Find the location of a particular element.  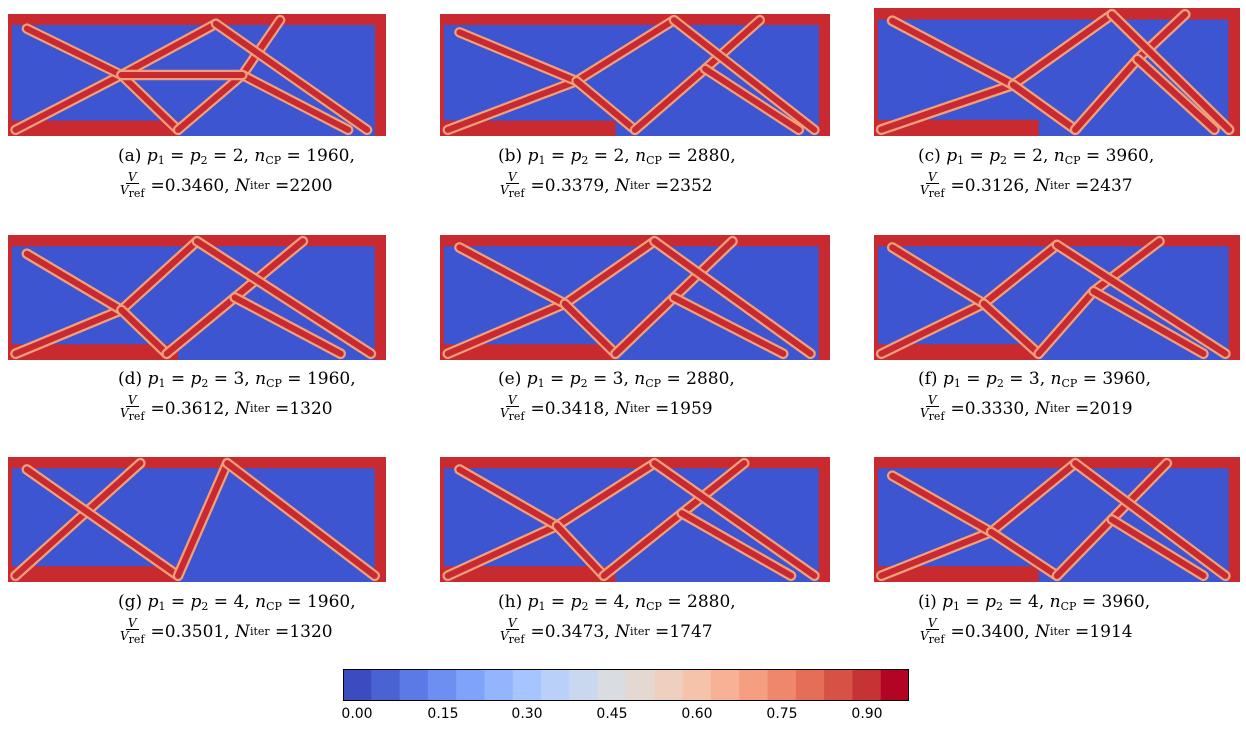

void-region is located at coordinates (197, 297).